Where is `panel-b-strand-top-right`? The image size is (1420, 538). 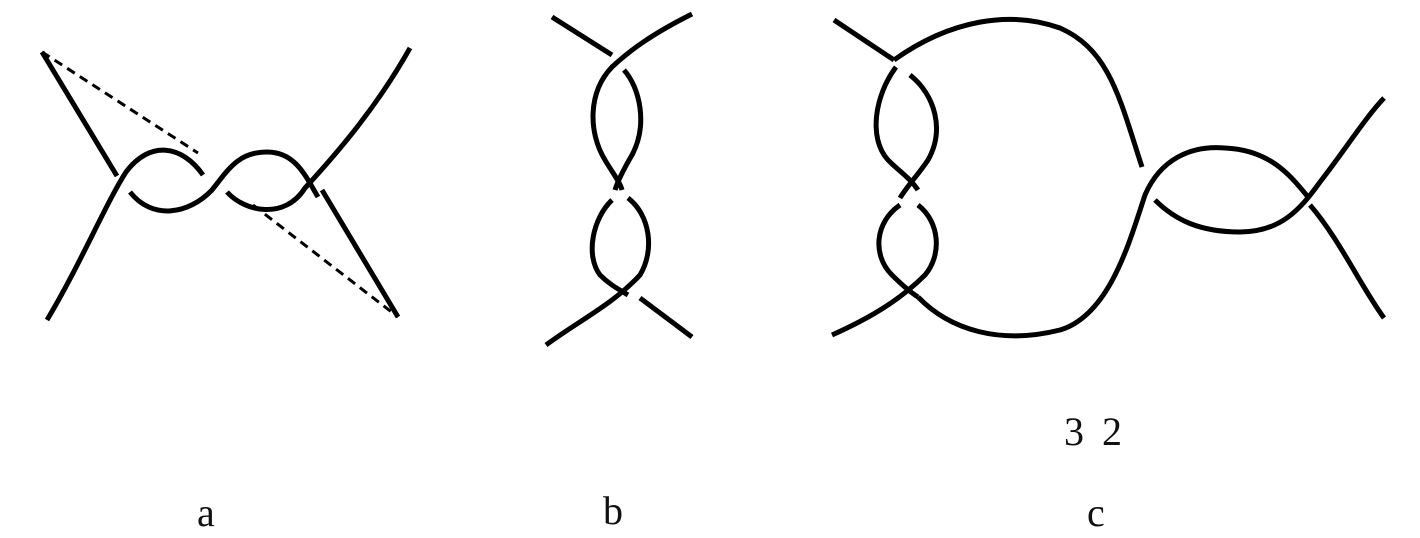
panel-b-strand-top-right is located at coordinates (642, 101).